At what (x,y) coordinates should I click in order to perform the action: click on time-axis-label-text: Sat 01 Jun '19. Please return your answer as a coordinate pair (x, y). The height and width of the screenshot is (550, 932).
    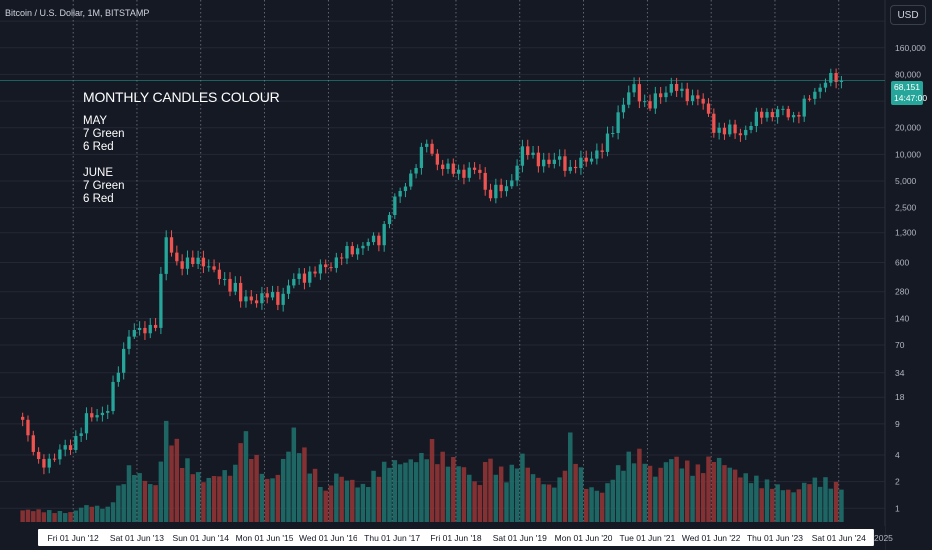
    Looking at the image, I should click on (520, 538).